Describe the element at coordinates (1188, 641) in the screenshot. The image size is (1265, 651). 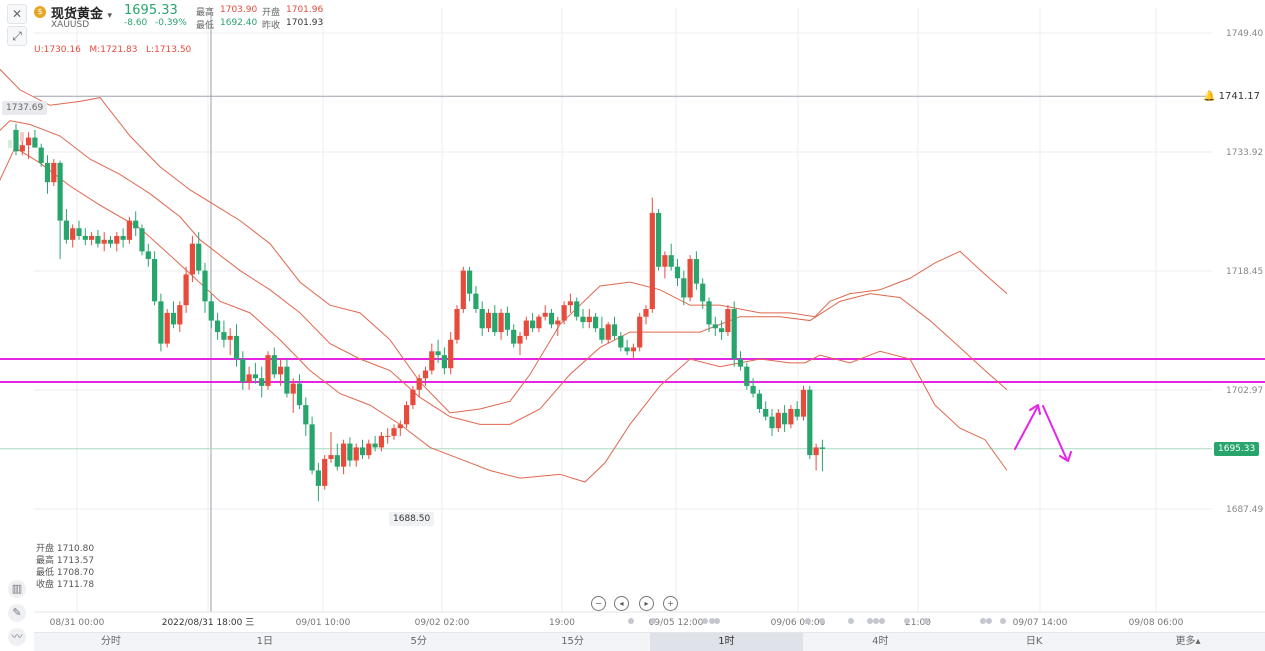
I see `tab-more: 更多▴` at that location.